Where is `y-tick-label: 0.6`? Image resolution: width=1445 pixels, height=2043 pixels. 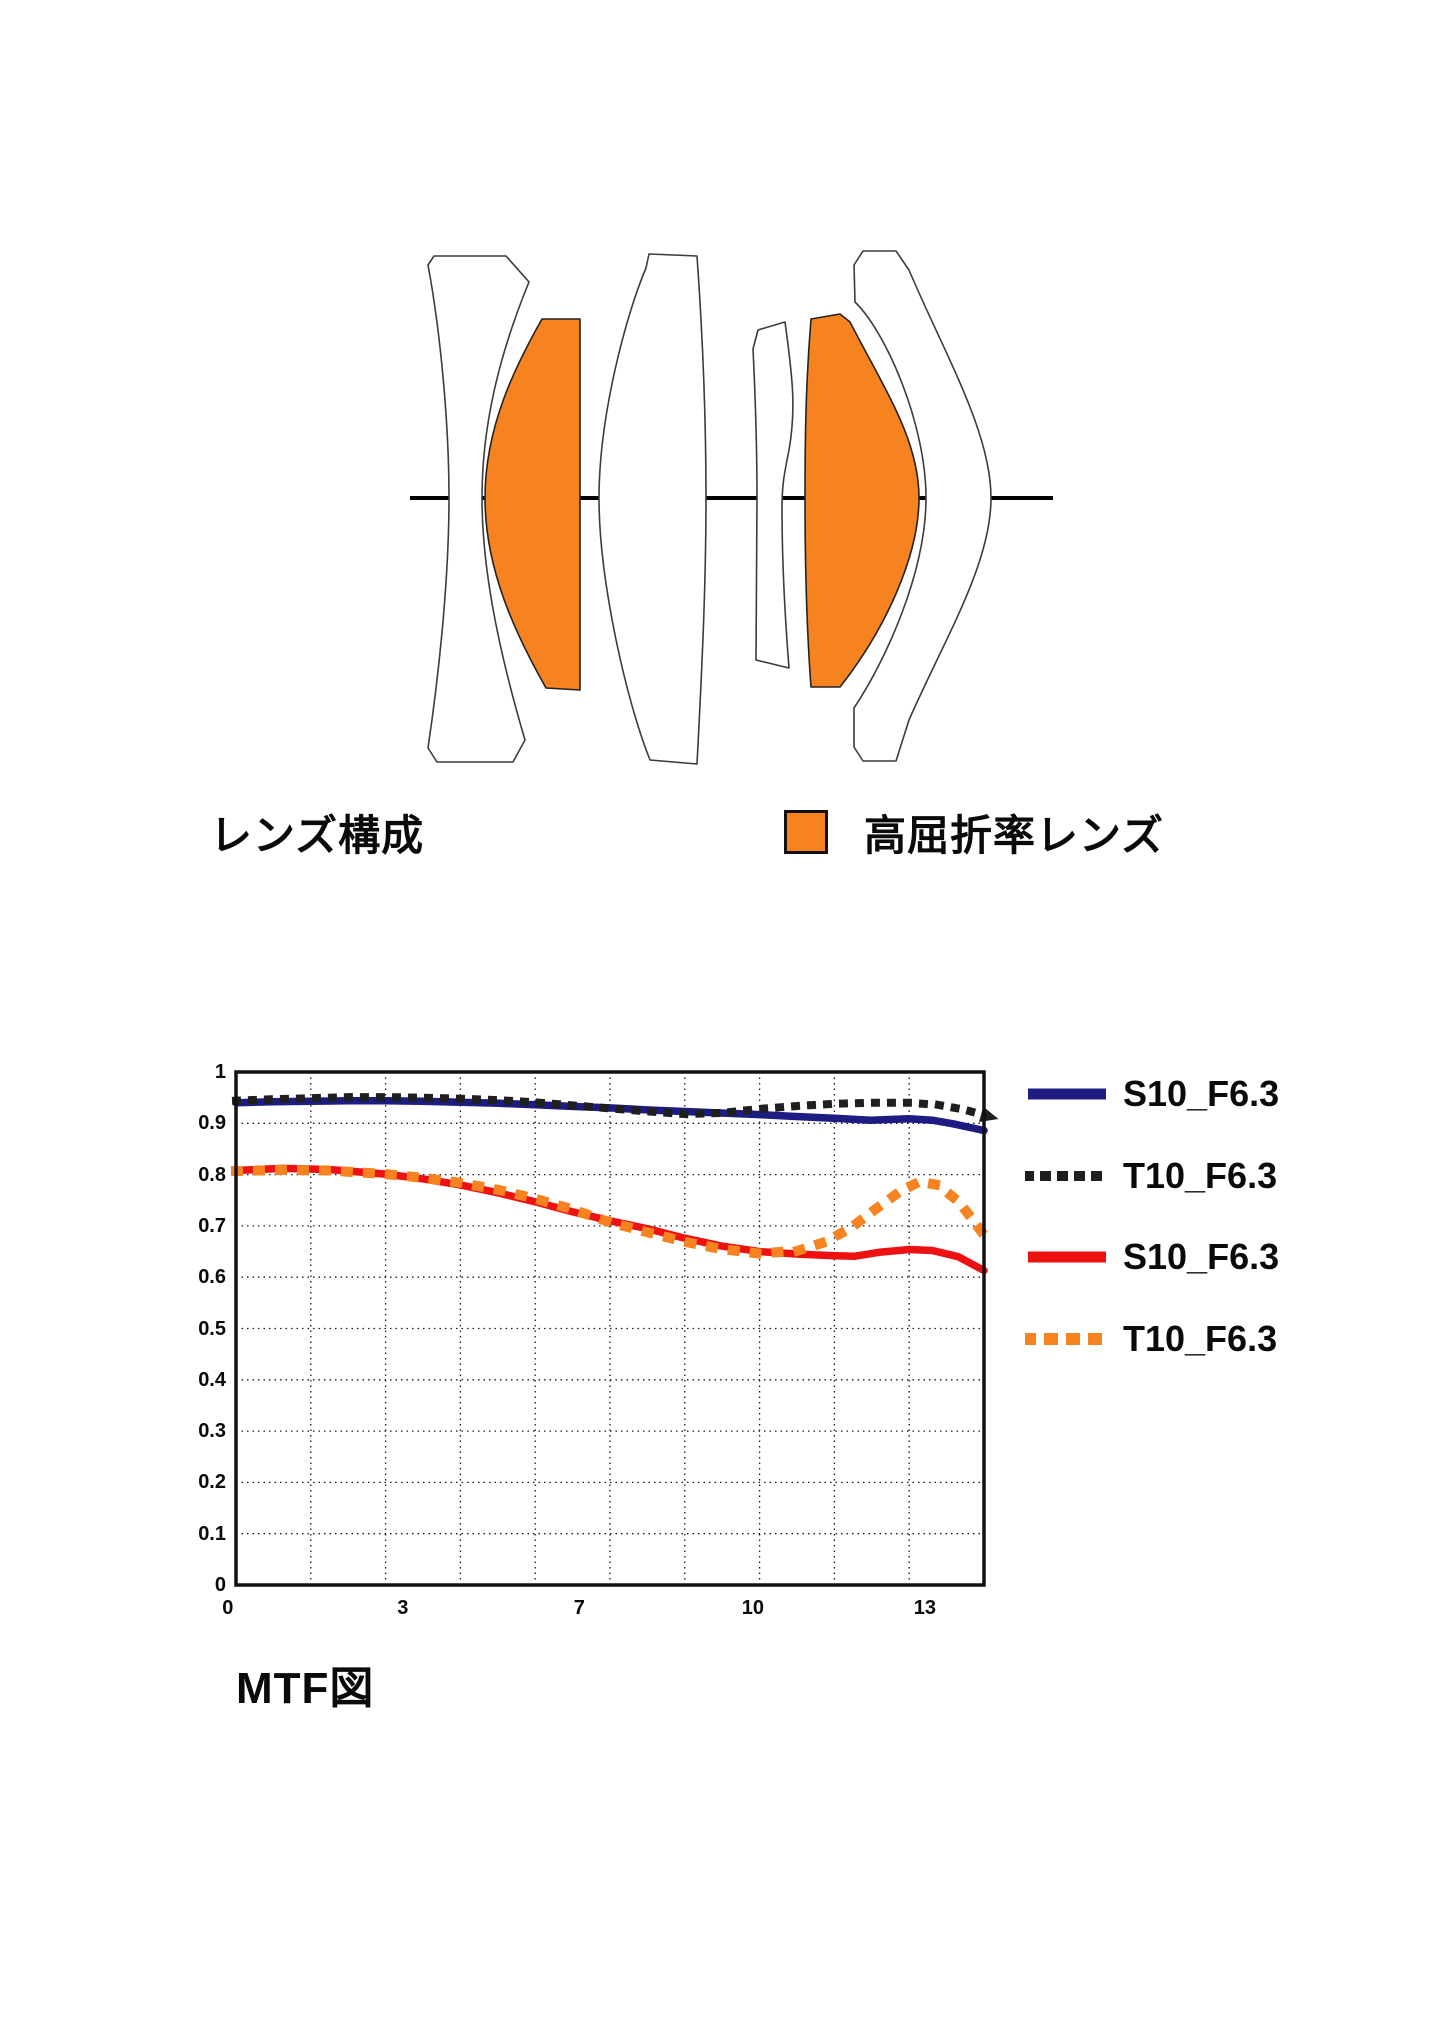 y-tick-label: 0.6 is located at coordinates (212, 1277).